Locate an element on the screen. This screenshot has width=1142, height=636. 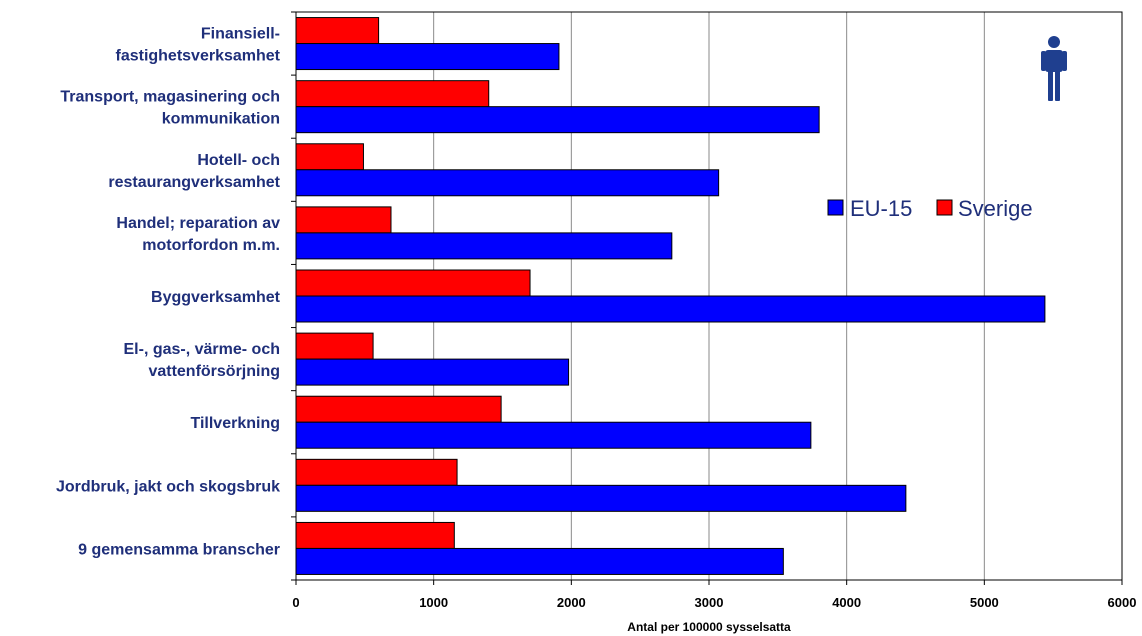
x-tick-label: 5000 is located at coordinates (984, 602).